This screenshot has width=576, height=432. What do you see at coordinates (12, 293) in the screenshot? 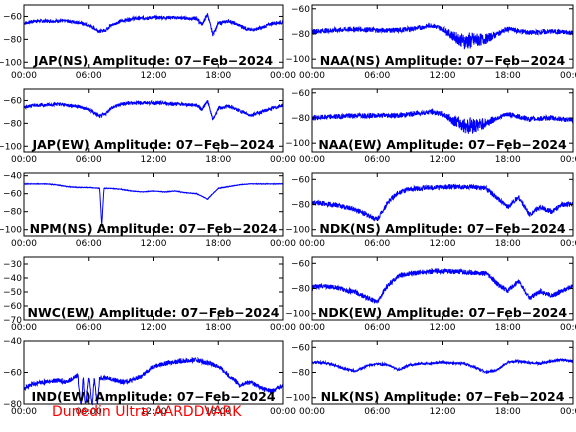
I see `y-tick-label: −50` at bounding box center [12, 293].